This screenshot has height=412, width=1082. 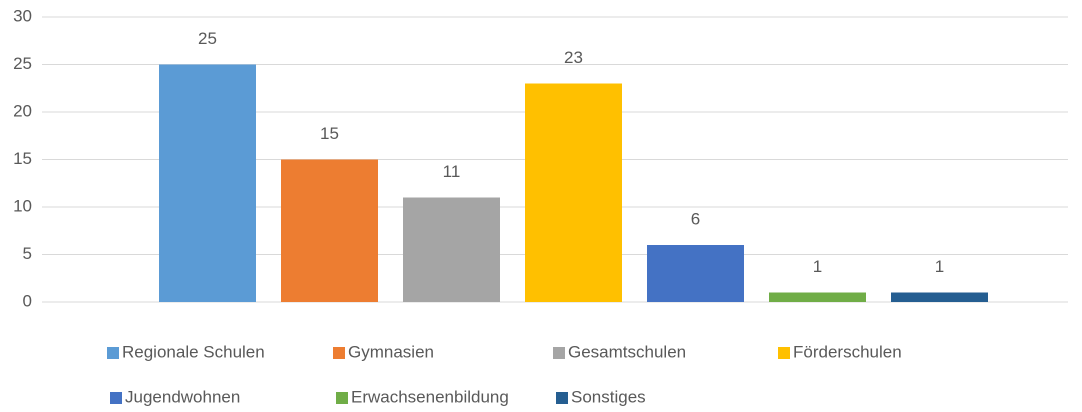 I want to click on y-tick-label: 0, so click(x=27, y=300).